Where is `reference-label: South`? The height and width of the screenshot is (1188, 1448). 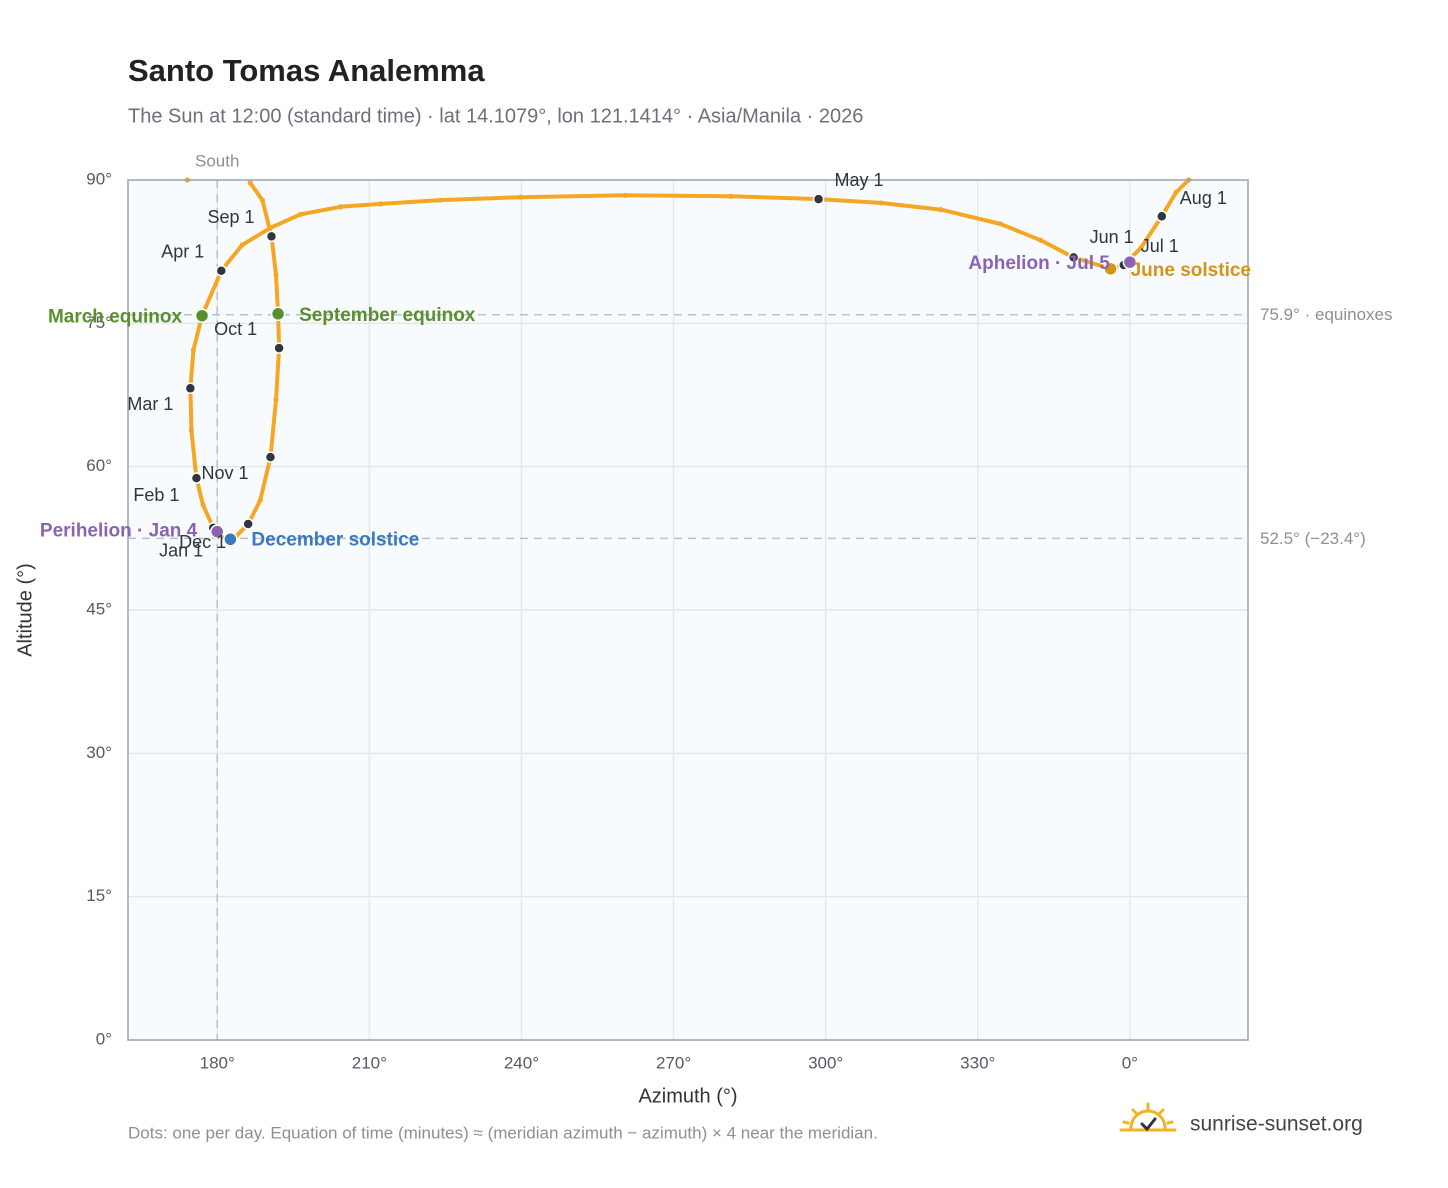
reference-label: South is located at coordinates (217, 160).